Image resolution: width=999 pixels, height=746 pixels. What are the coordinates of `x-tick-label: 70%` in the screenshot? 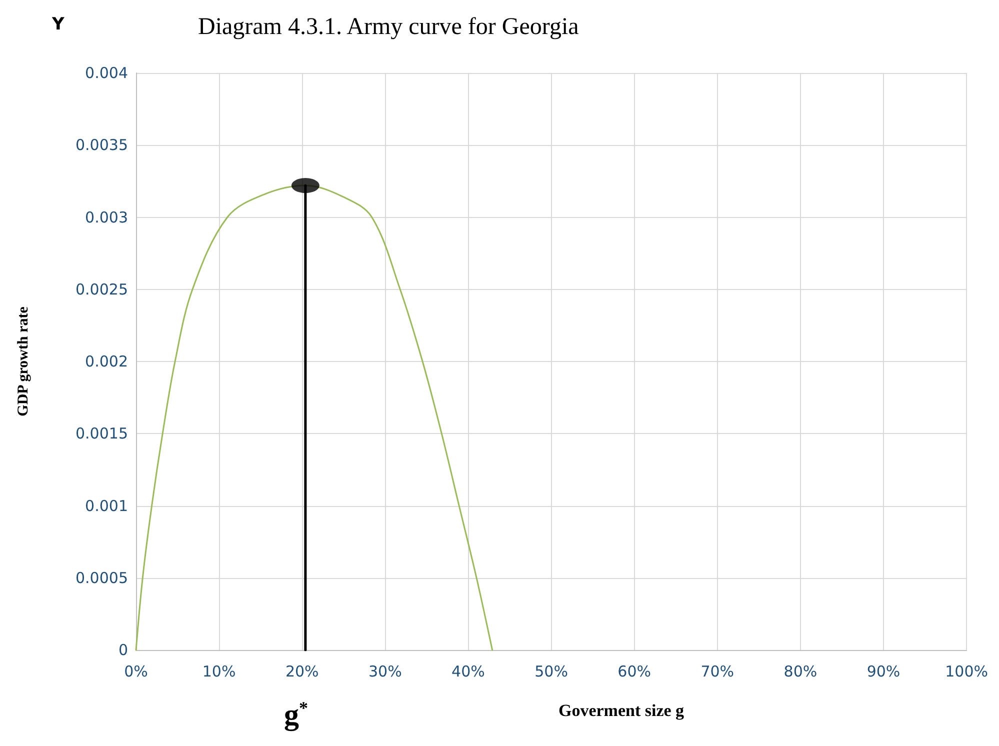 It's located at (717, 671).